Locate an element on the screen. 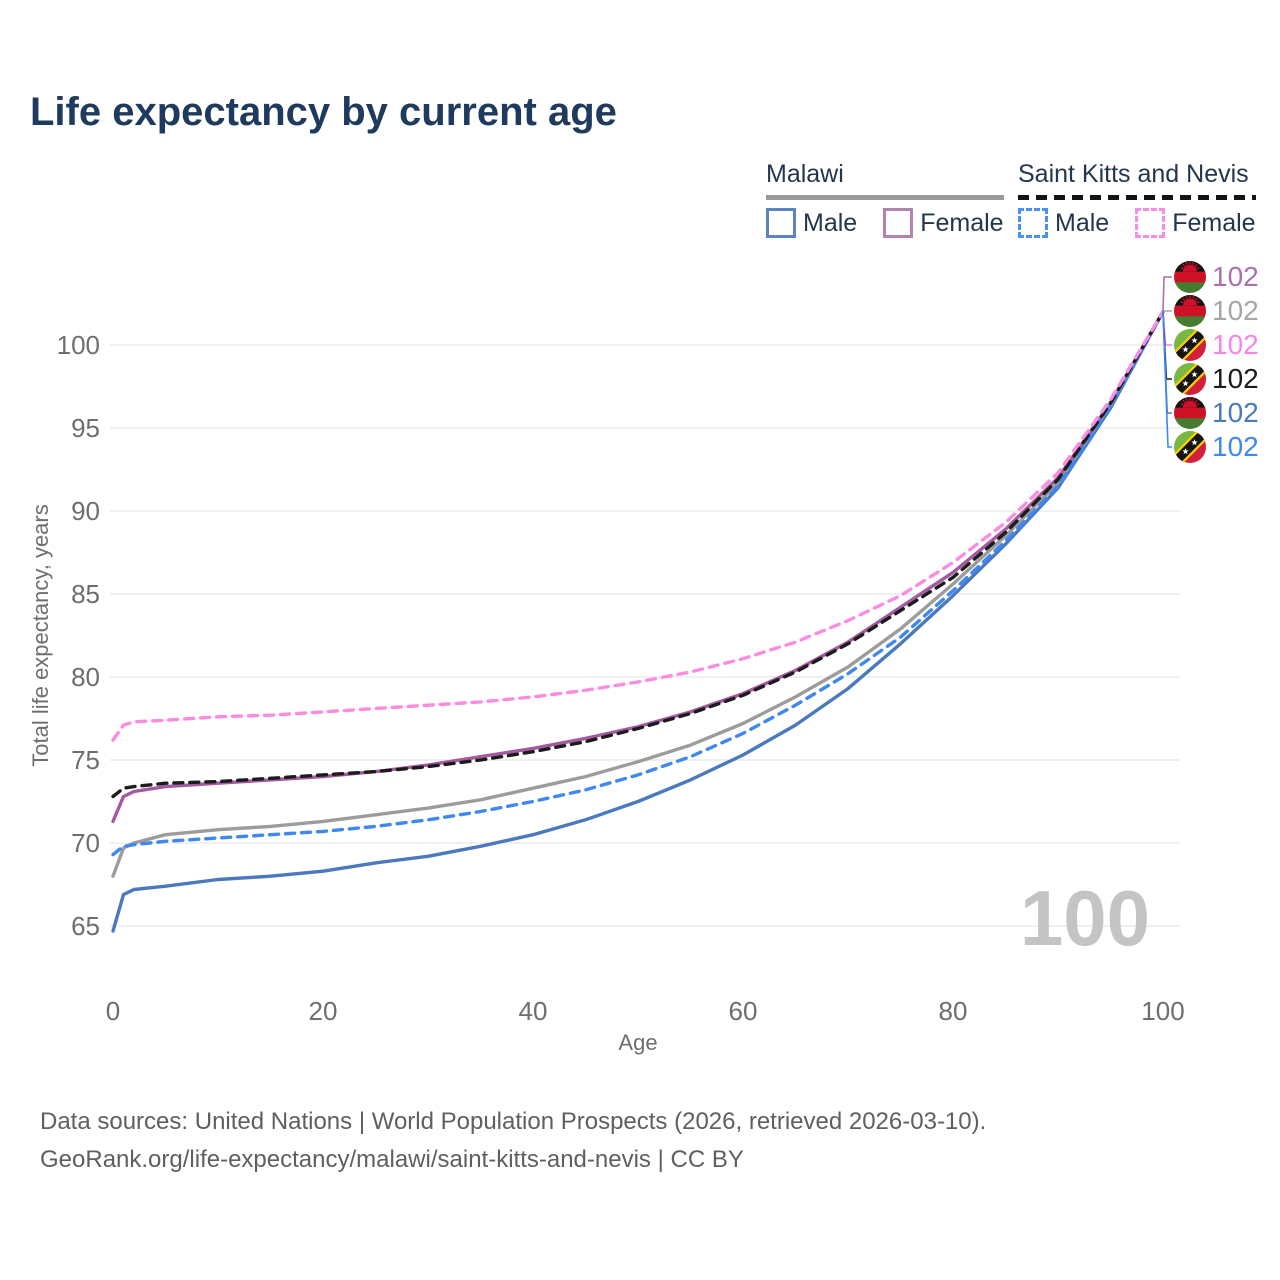 This screenshot has width=1280, height=1280. x-tick-label: 0 is located at coordinates (113, 1011).